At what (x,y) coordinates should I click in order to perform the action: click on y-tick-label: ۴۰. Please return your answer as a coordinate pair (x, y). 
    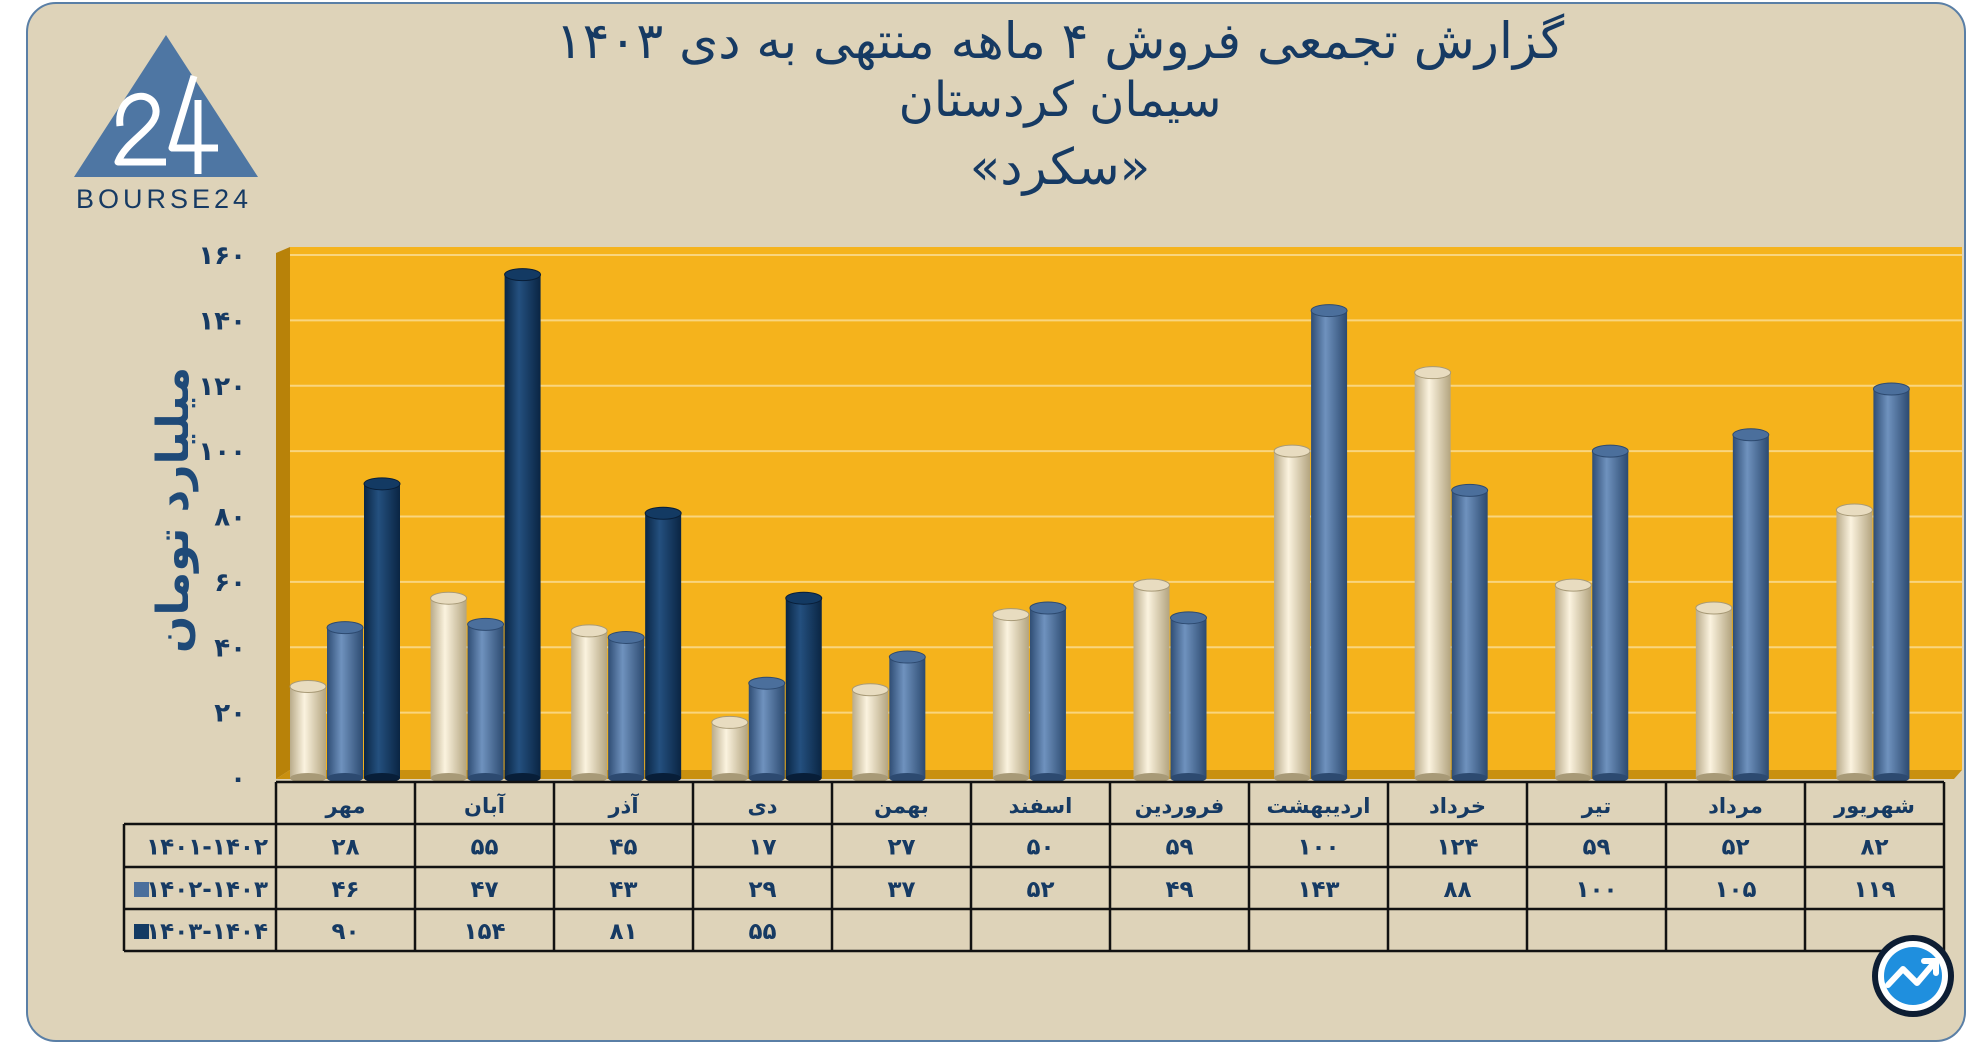
    Looking at the image, I should click on (230, 648).